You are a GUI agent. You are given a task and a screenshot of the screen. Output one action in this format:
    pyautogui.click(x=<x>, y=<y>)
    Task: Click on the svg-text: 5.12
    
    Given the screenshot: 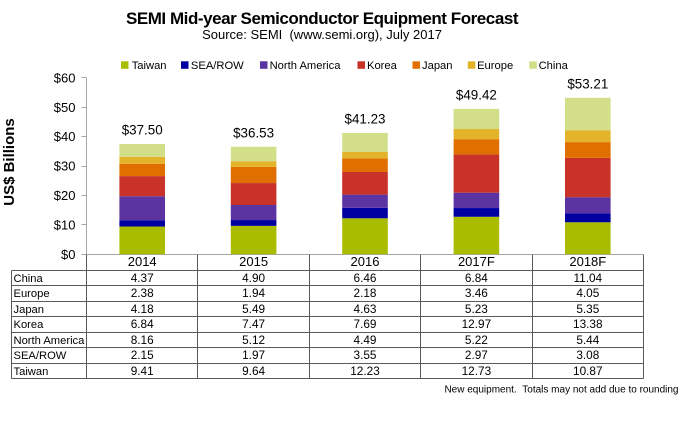 What is the action you would take?
    pyautogui.click(x=253, y=340)
    